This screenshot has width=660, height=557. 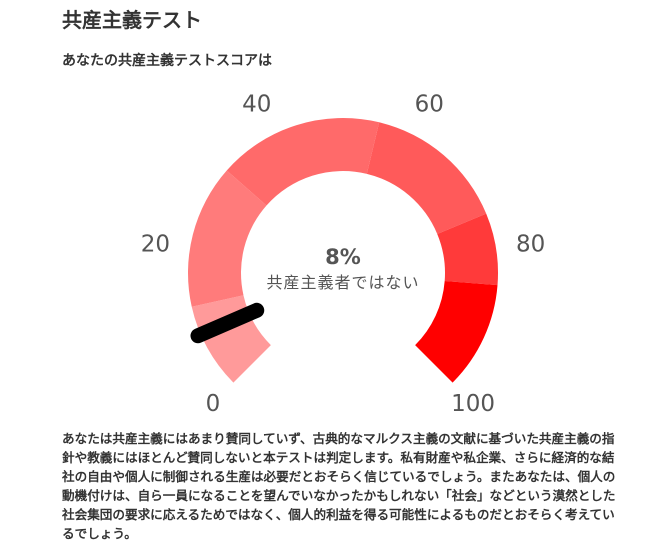 I want to click on page-title: 共産主義テスト, so click(x=132, y=20).